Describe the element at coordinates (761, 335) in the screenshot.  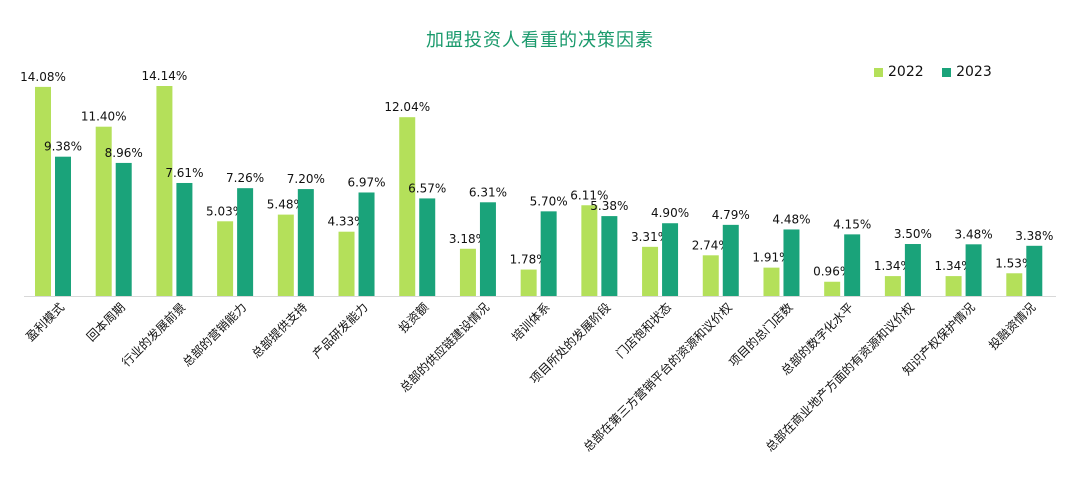
I see `category-label-12: 项目的总门店数` at that location.